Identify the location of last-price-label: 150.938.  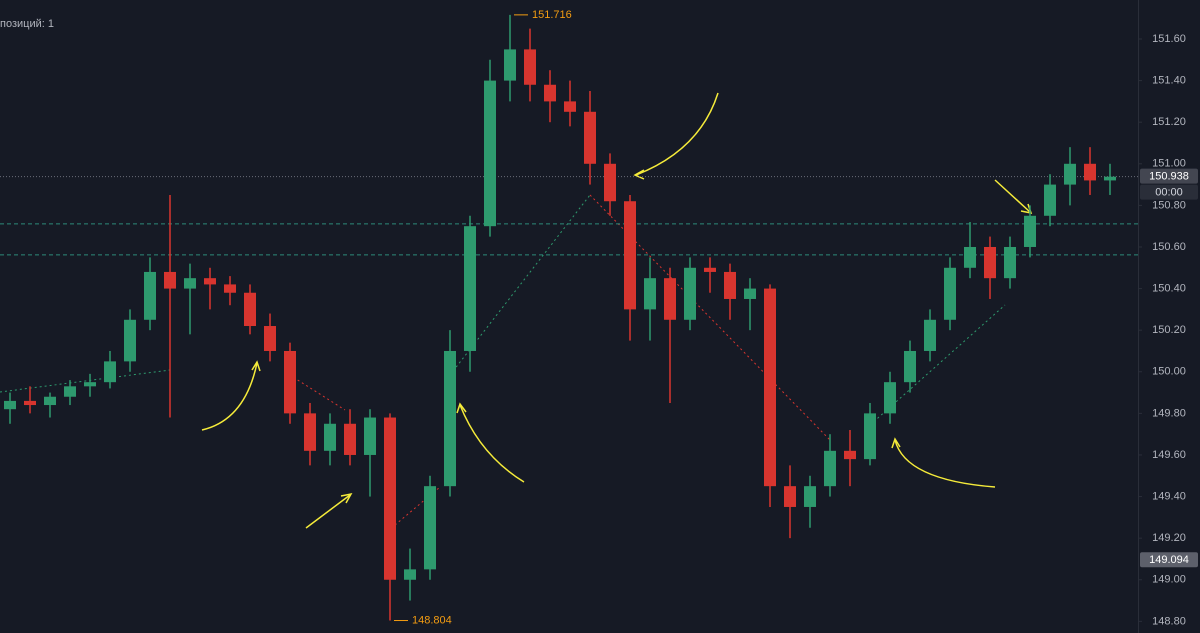
(1169, 177).